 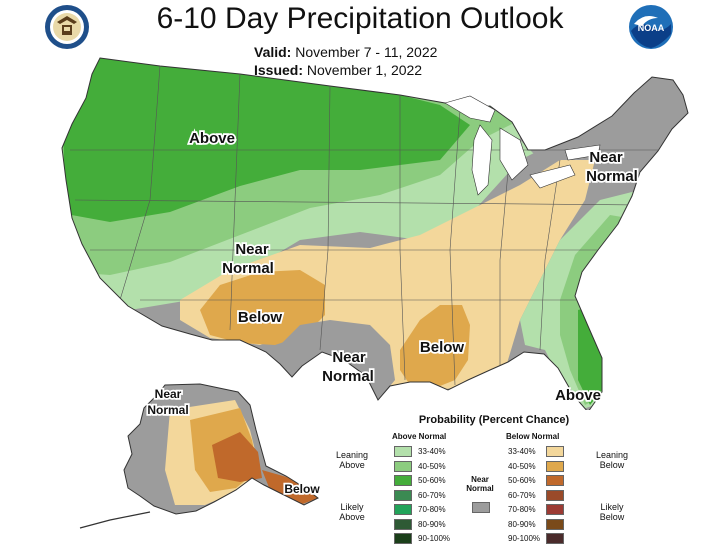 What do you see at coordinates (366, 52) in the screenshot?
I see `valid-value: November 7 - 11, 2022` at bounding box center [366, 52].